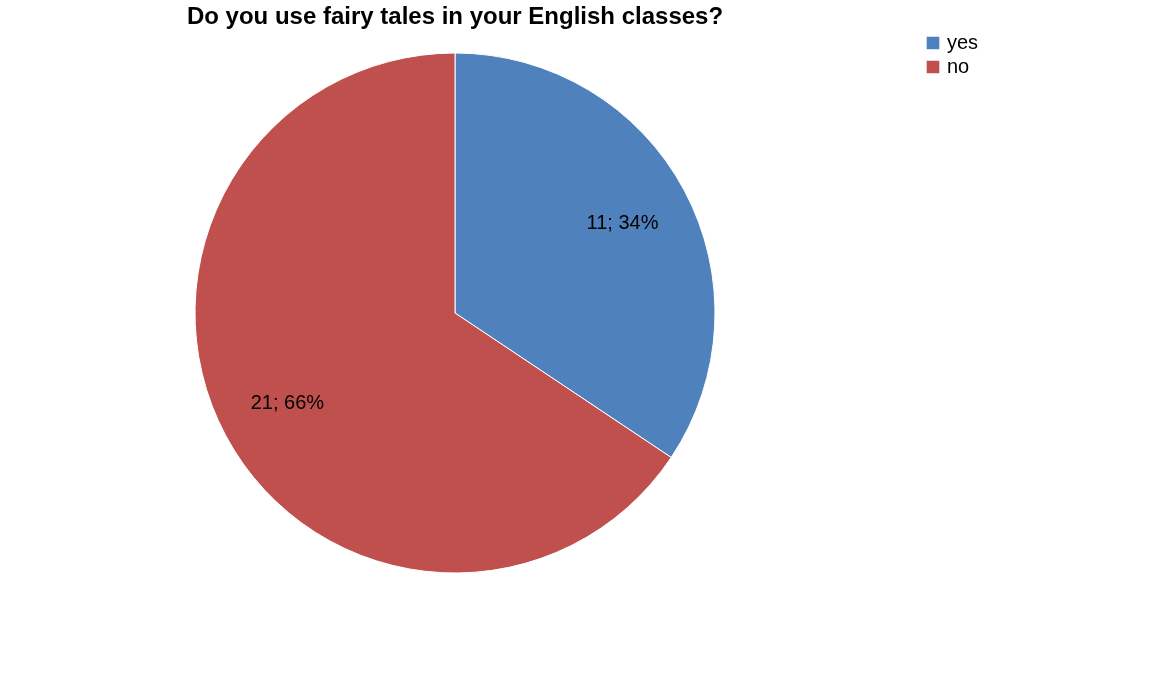 This screenshot has width=1157, height=675. Describe the element at coordinates (622, 222) in the screenshot. I see `data-label: 11; 34%` at that location.